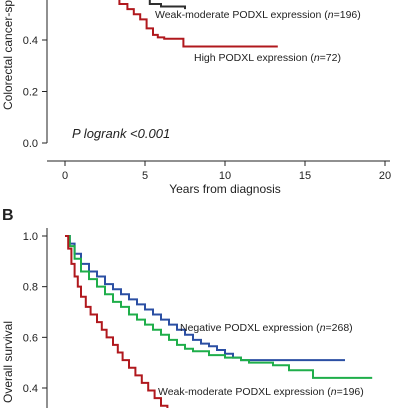 This screenshot has width=408, height=408. I want to click on panel-a-x-axis-label: Years from diagnosis, so click(225, 189).